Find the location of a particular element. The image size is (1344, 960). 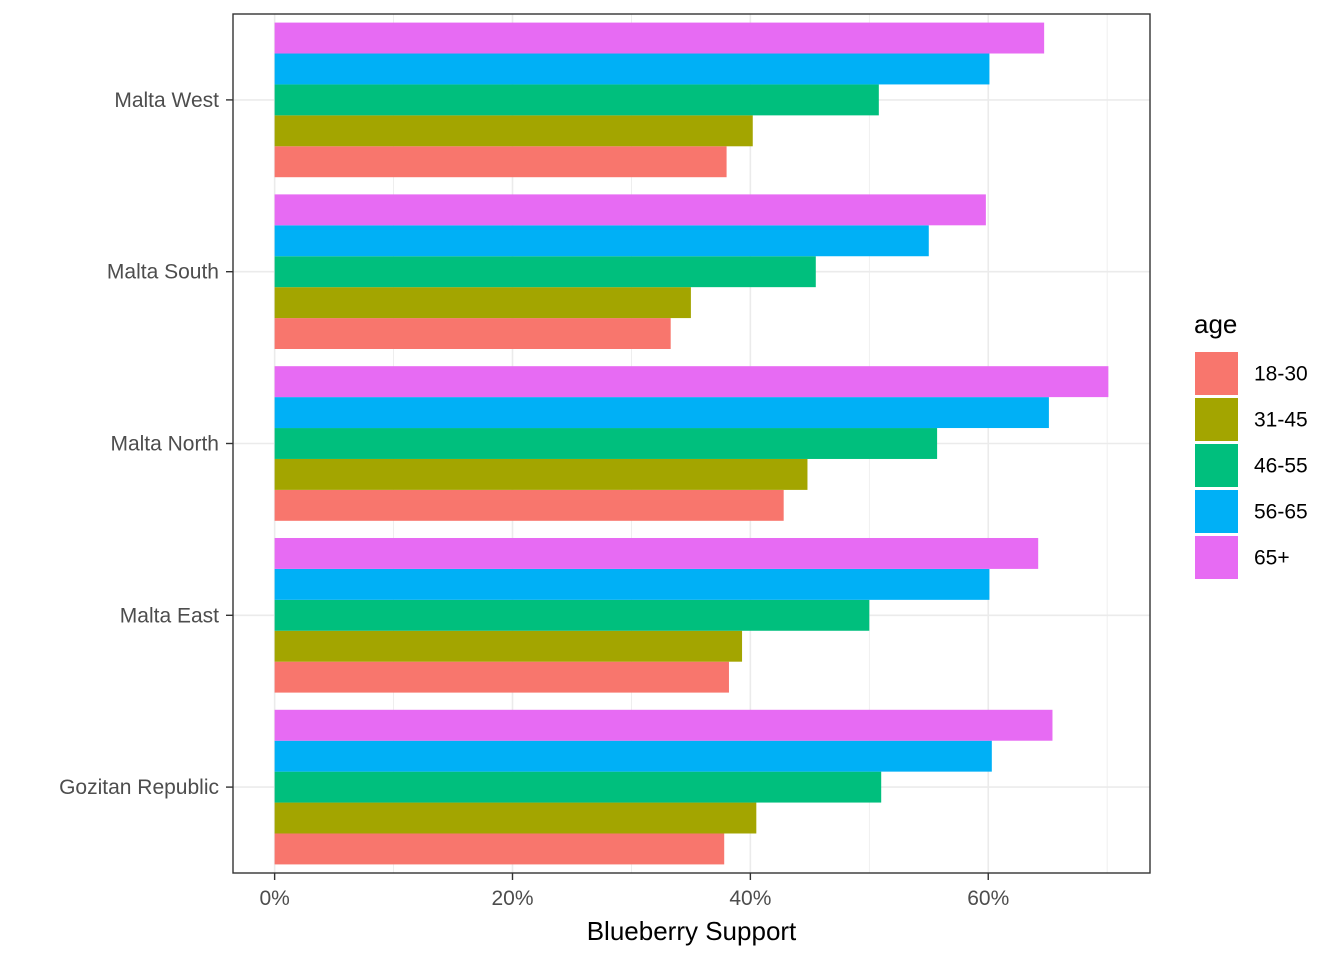

y-tick-label: Gozitan Republic is located at coordinates (139, 787).